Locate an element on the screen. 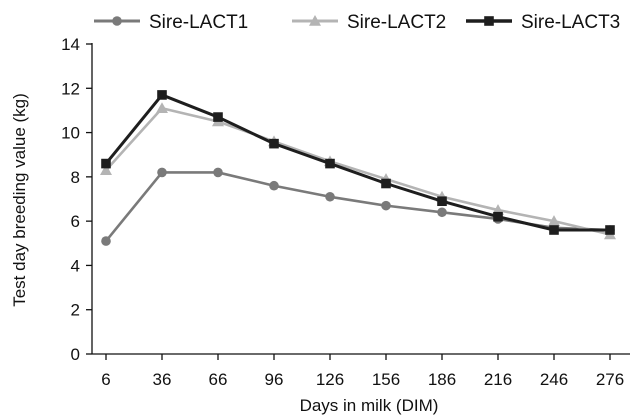  legend-label: Sire-LACT3 is located at coordinates (570, 22).